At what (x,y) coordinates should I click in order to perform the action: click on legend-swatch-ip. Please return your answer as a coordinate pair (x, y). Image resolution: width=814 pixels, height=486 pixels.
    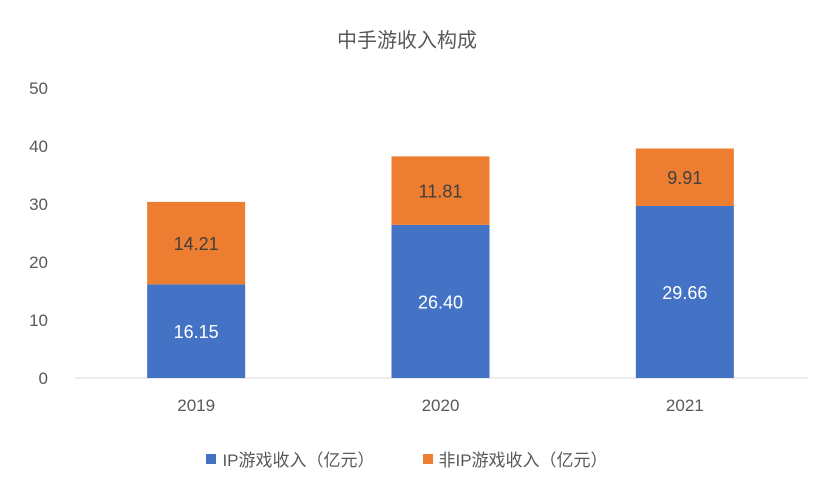
    Looking at the image, I should click on (211, 458).